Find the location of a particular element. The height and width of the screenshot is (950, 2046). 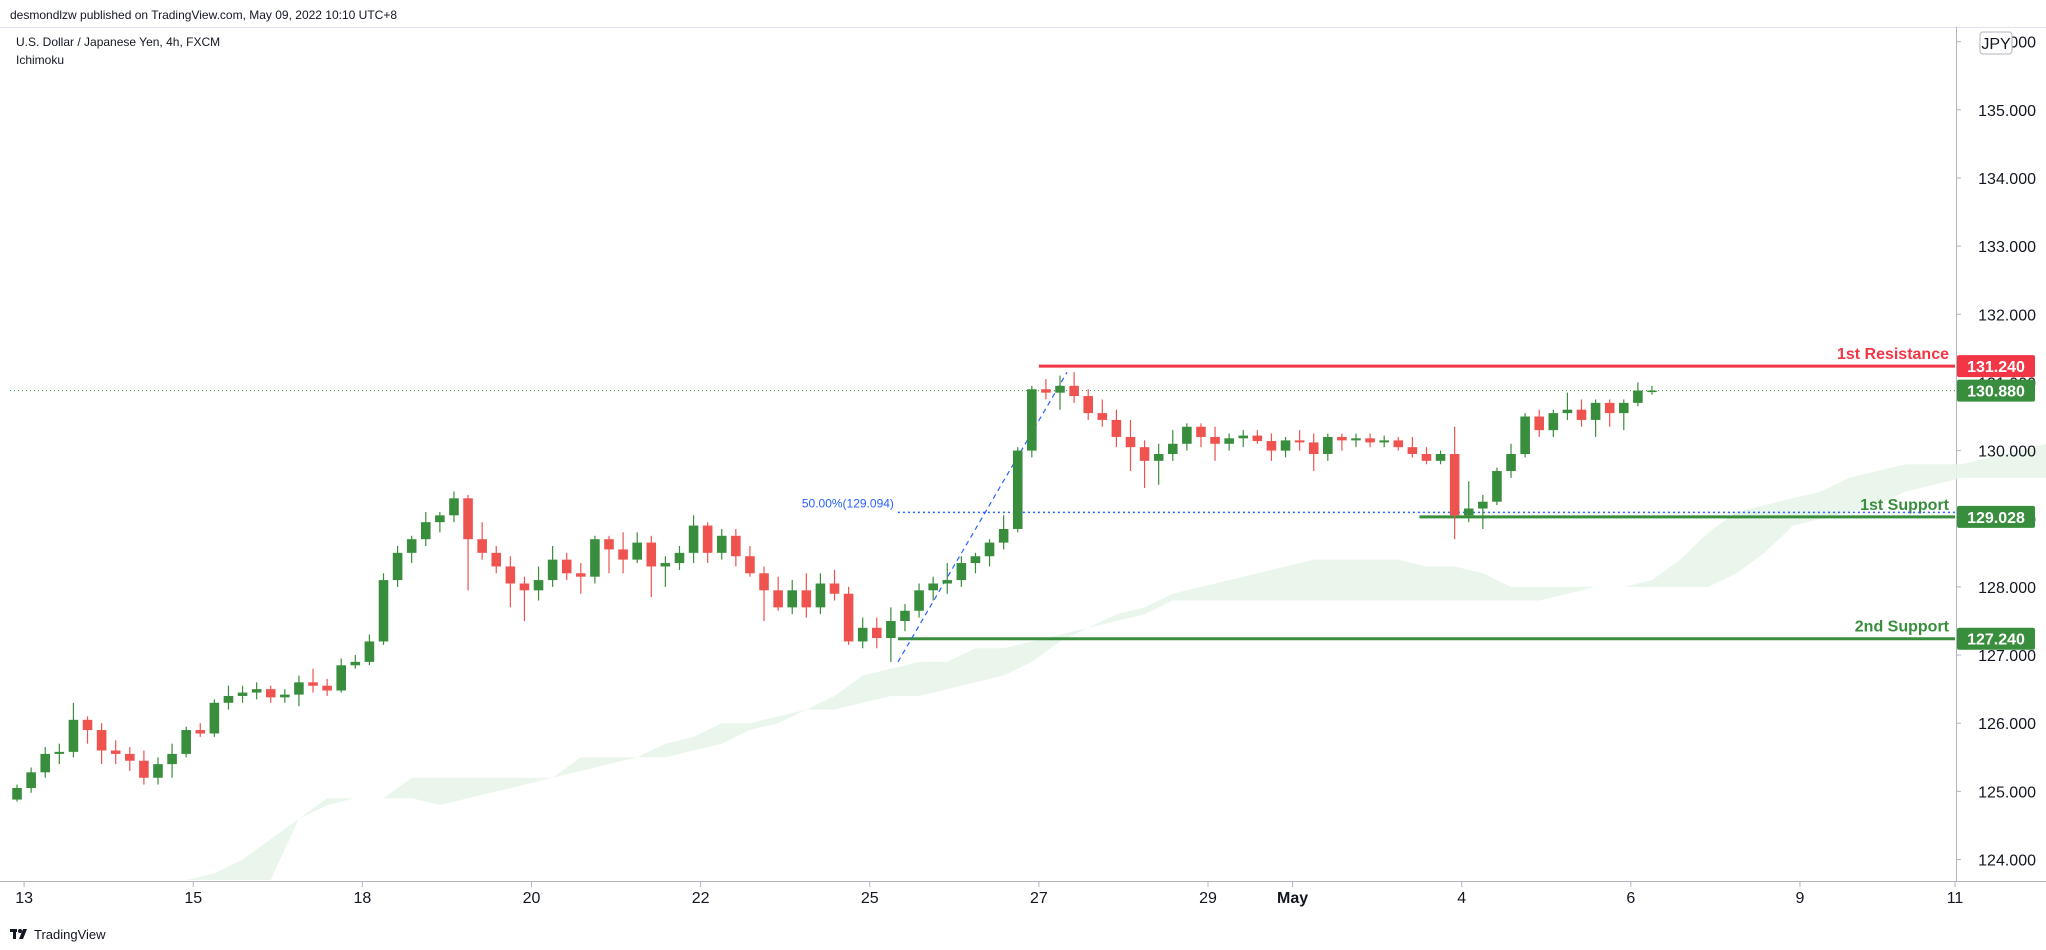

time-axis: 13 15 18 20 22 25 27 29 May 4 6 9 11 is located at coordinates (989, 894).